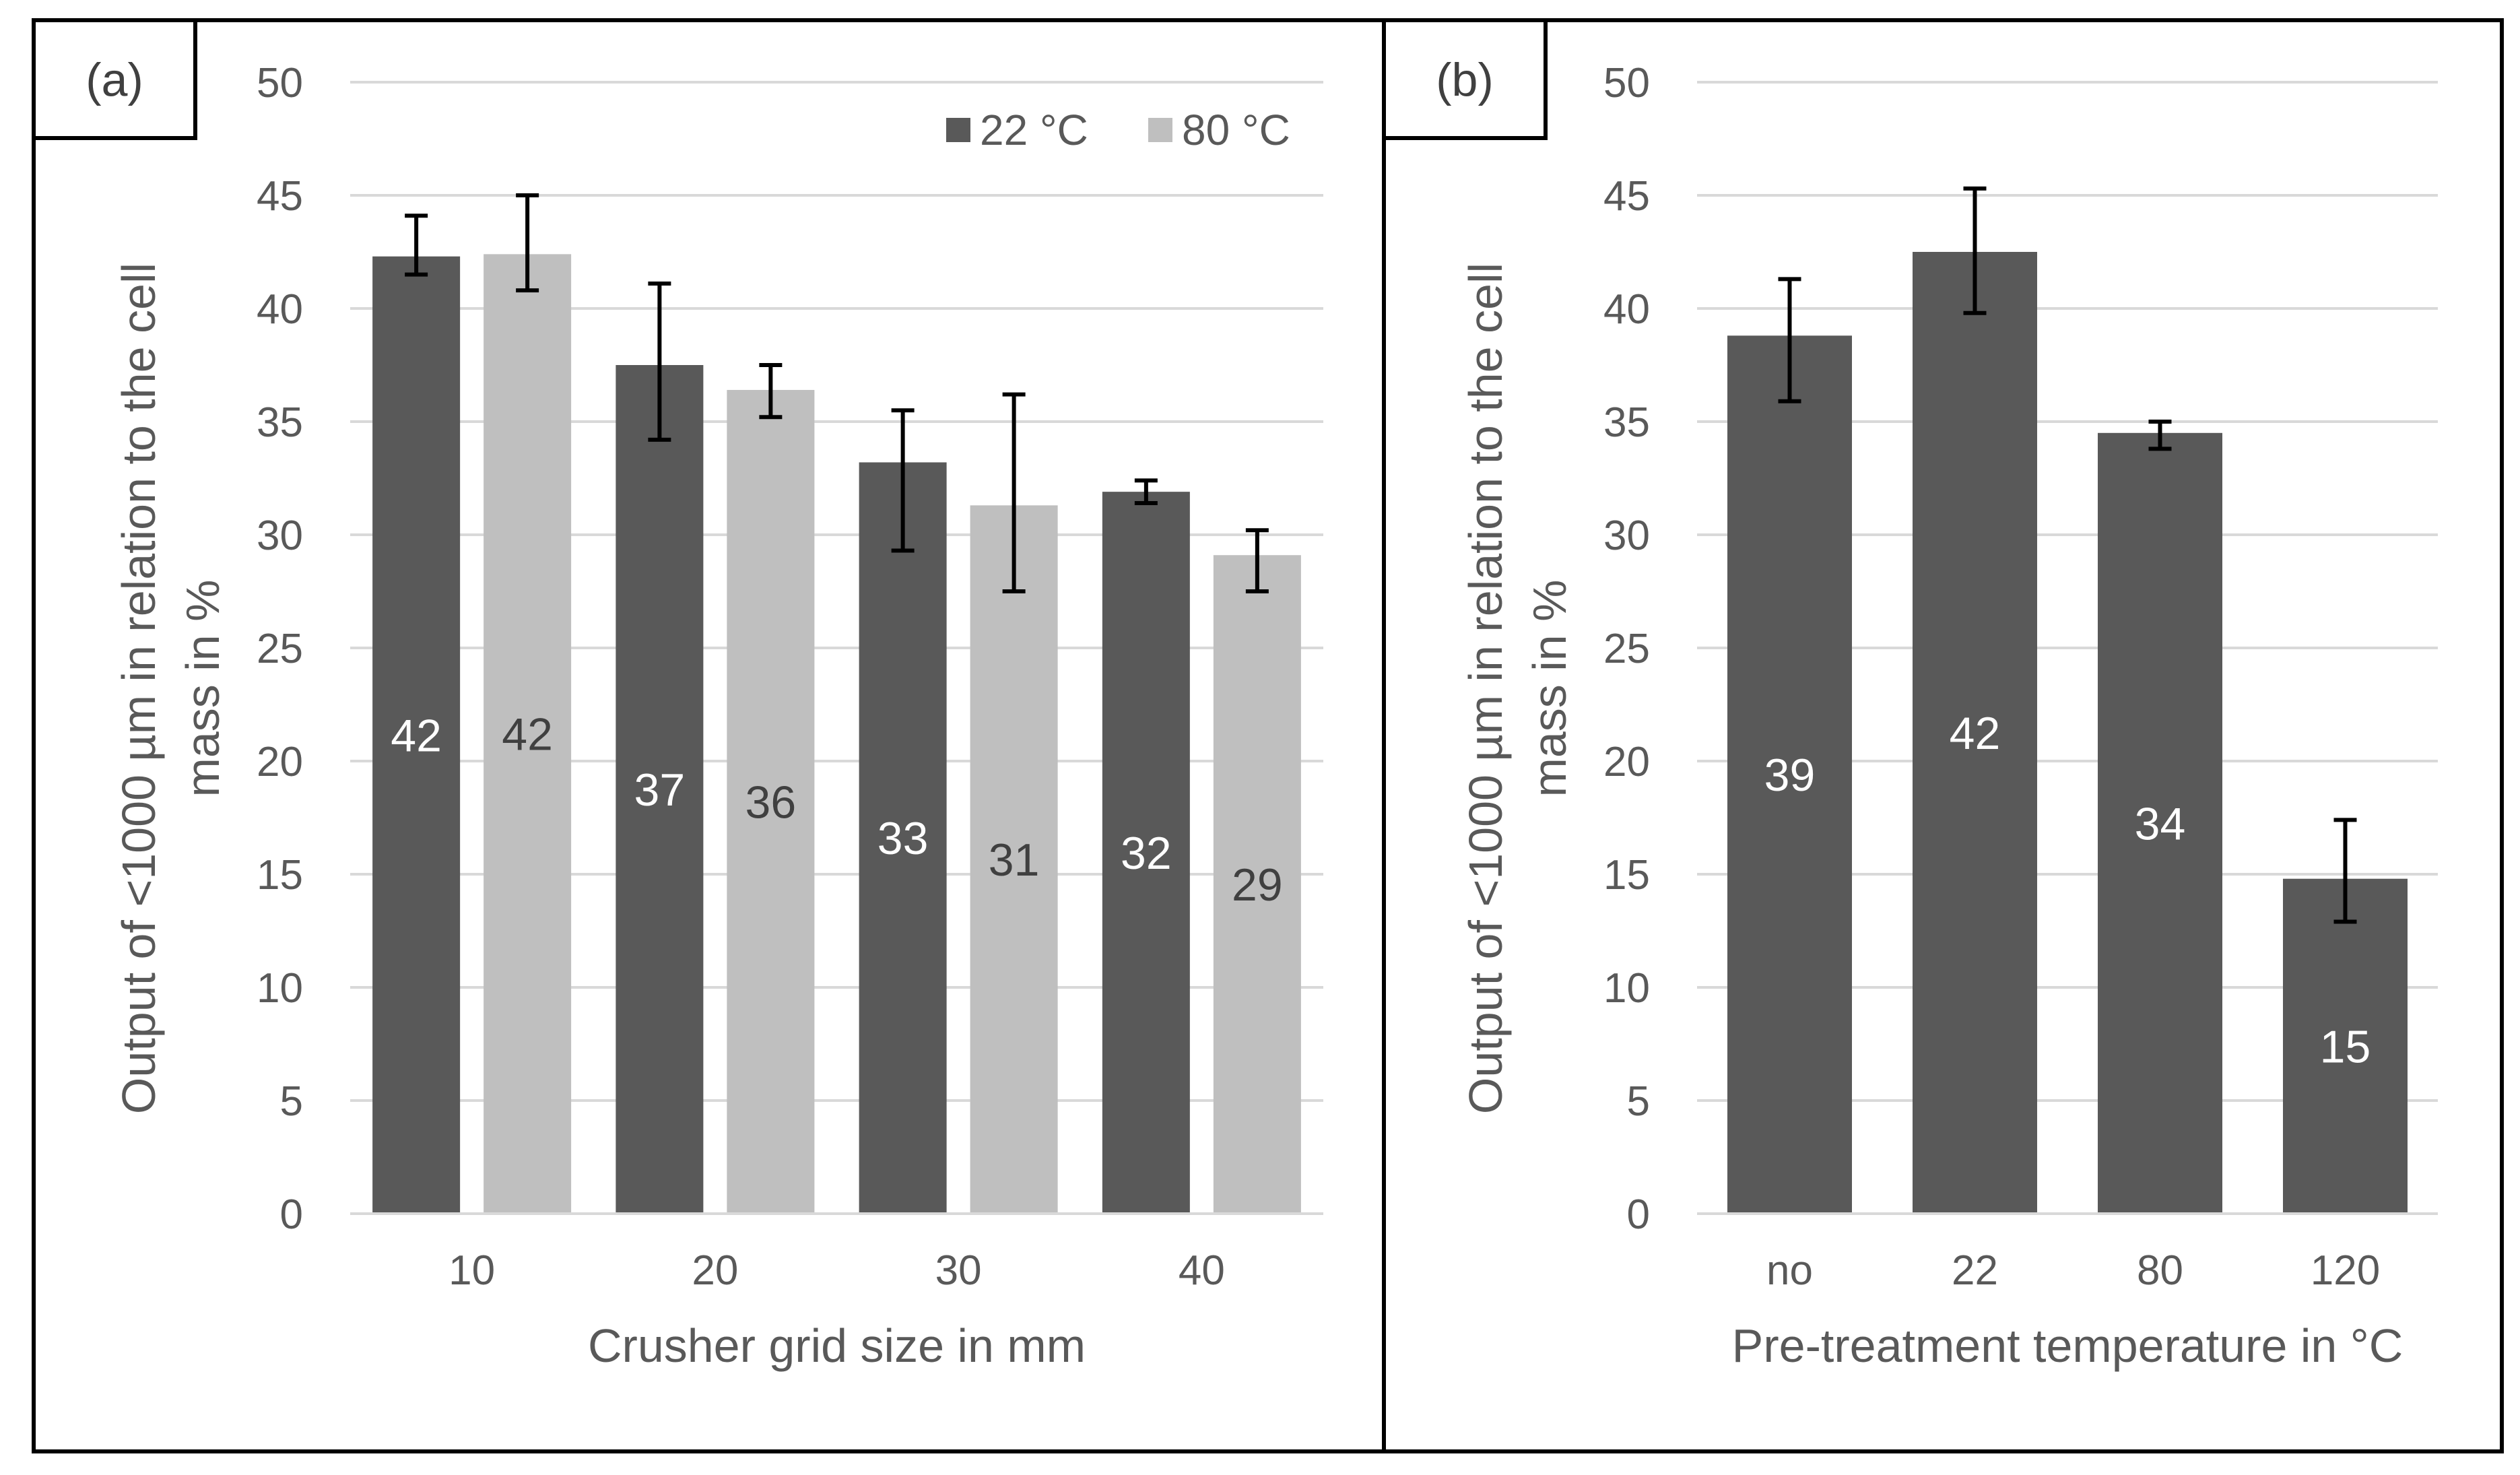  I want to click on data-label: 34, so click(2161, 823).